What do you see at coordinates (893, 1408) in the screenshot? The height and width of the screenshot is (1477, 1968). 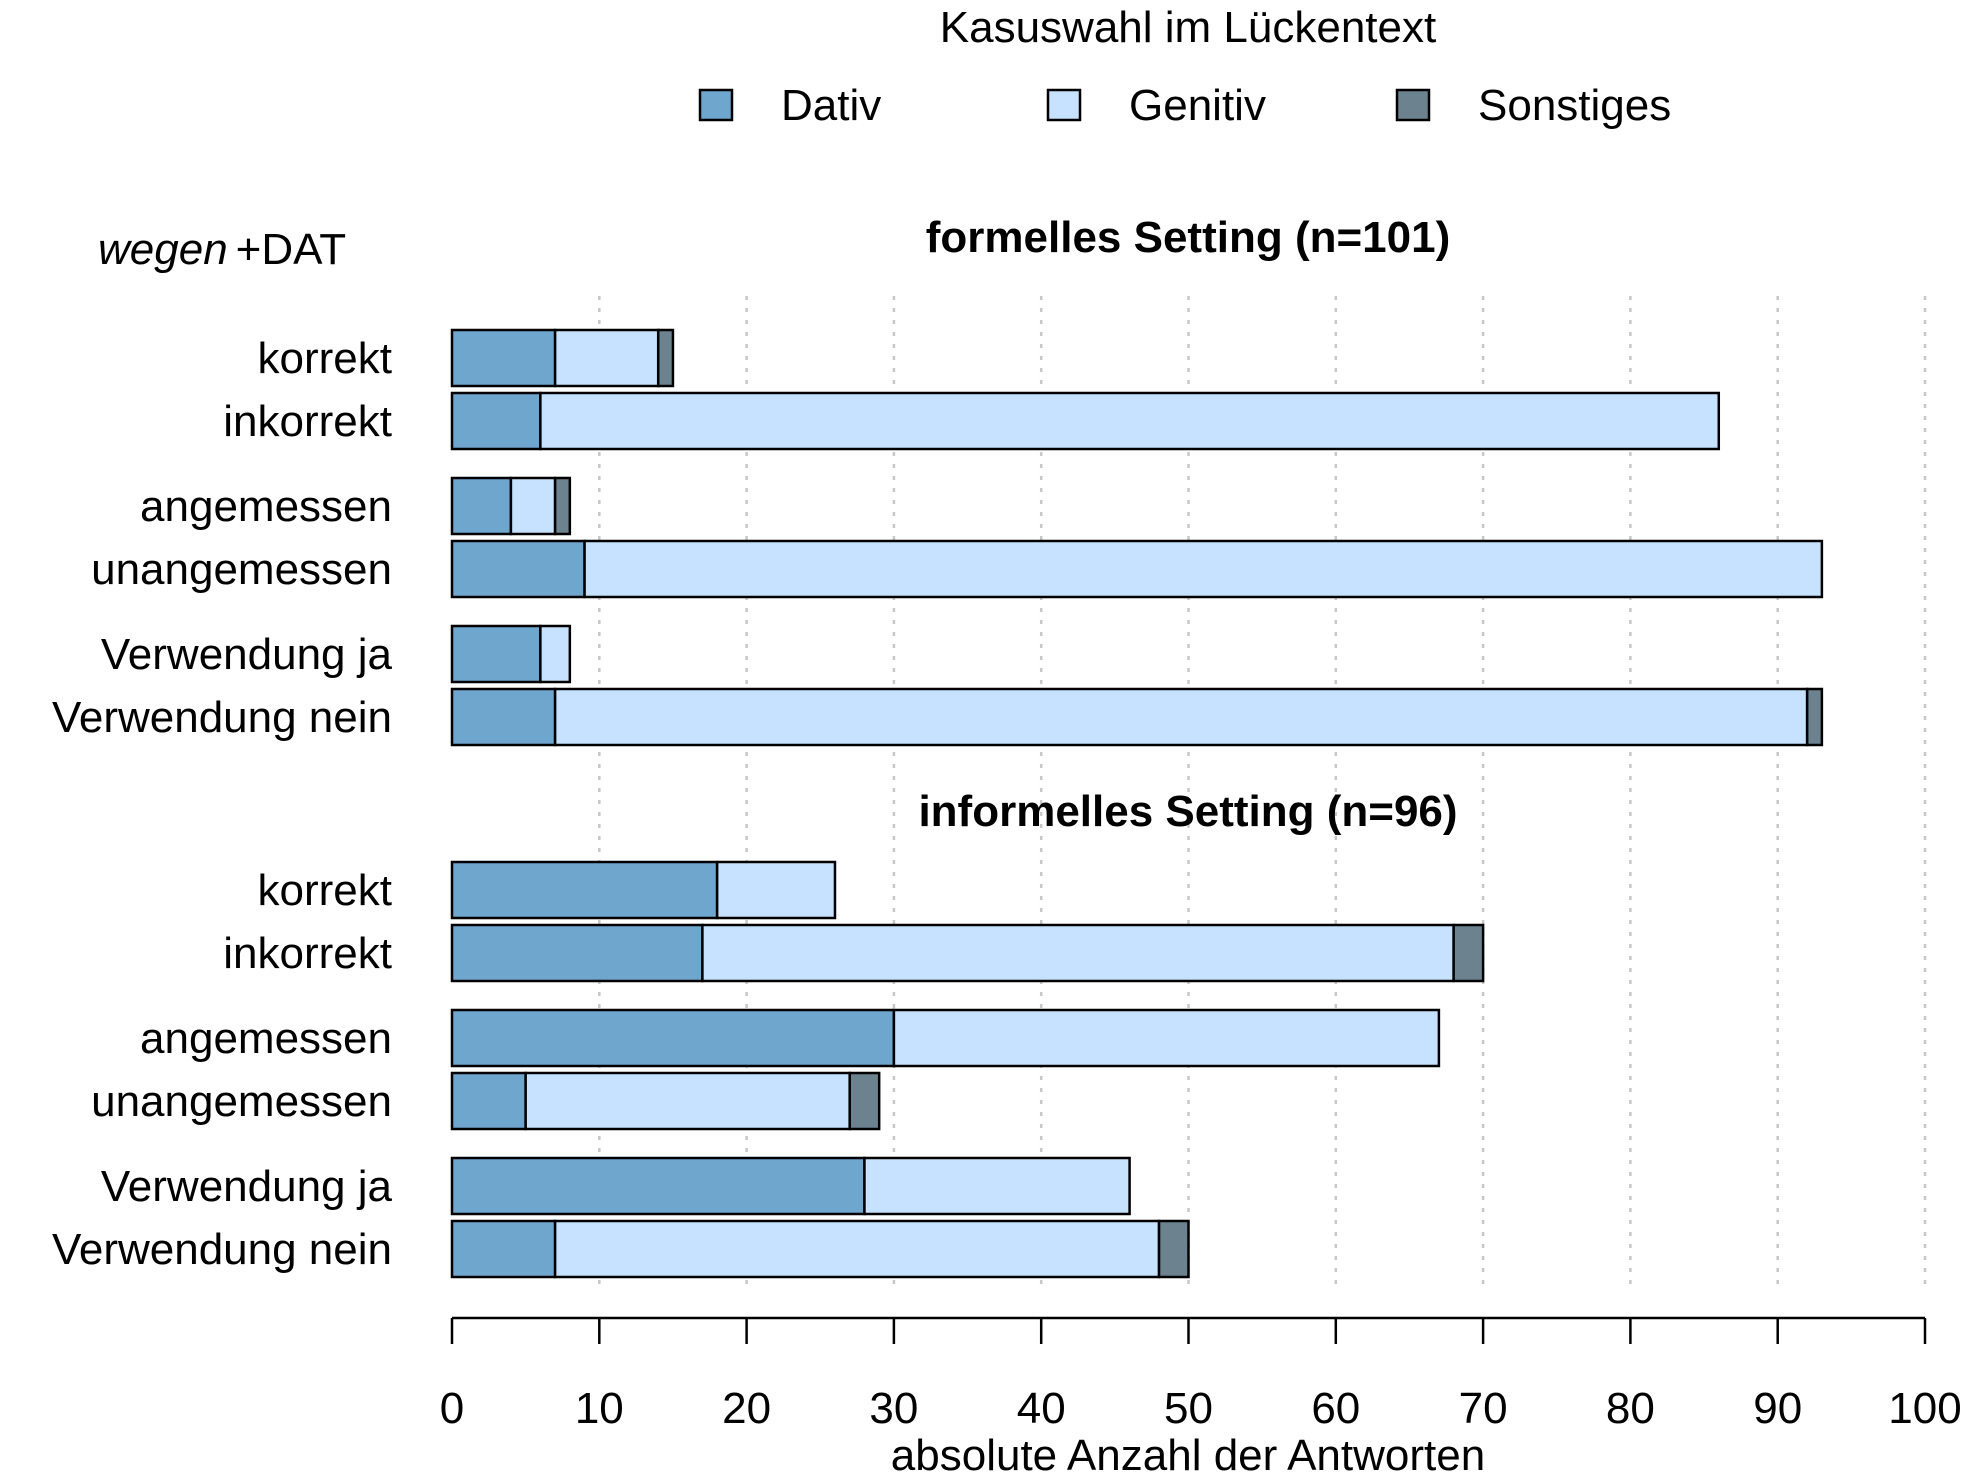 I see `x-tick-label-3: 30` at bounding box center [893, 1408].